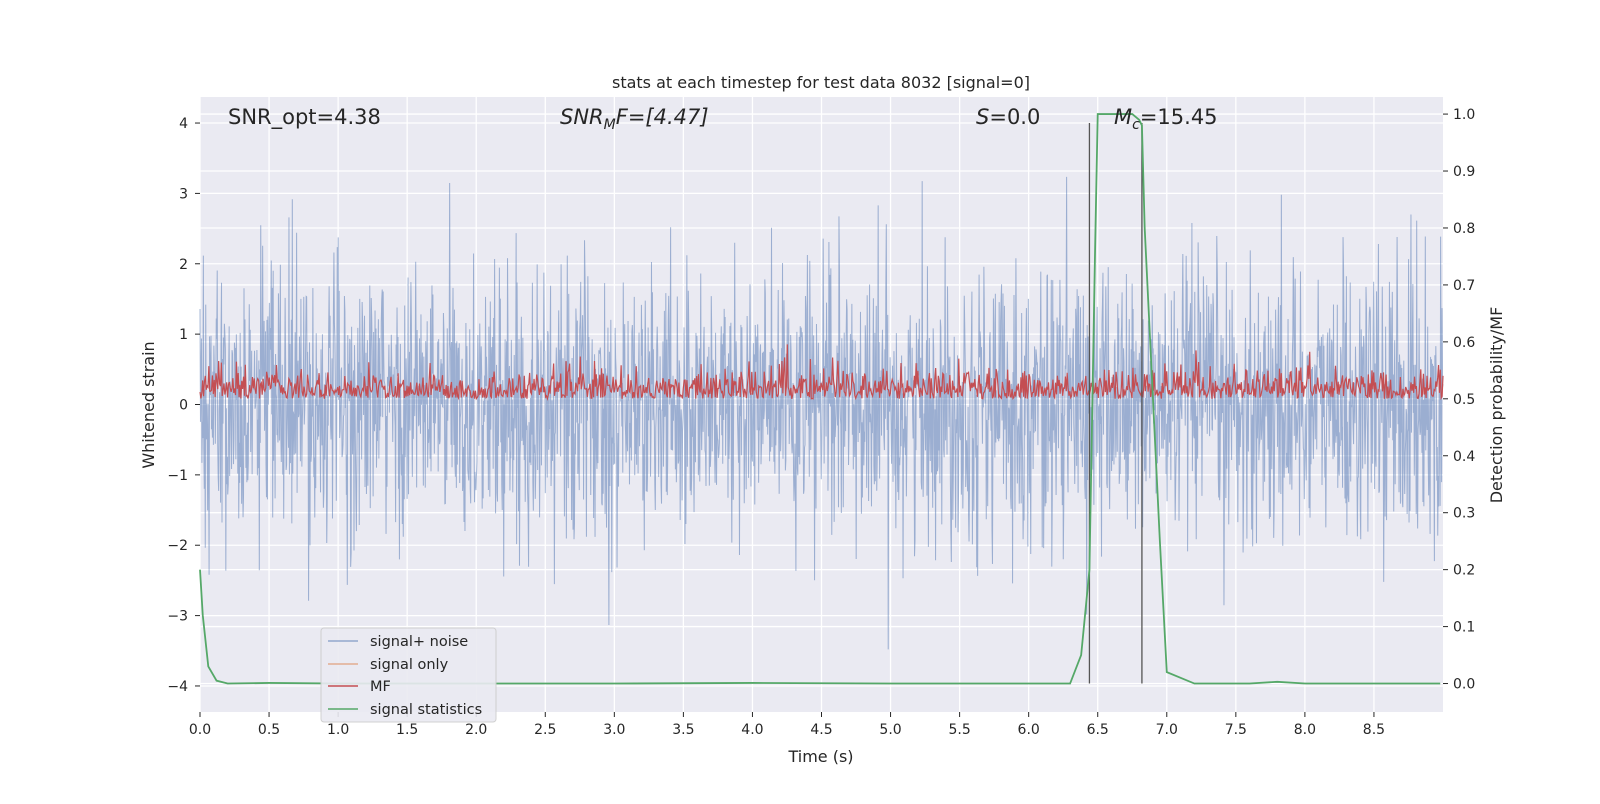 This screenshot has height=804, width=1600. I want to click on y-tick-label-left: 1, so click(183, 335).